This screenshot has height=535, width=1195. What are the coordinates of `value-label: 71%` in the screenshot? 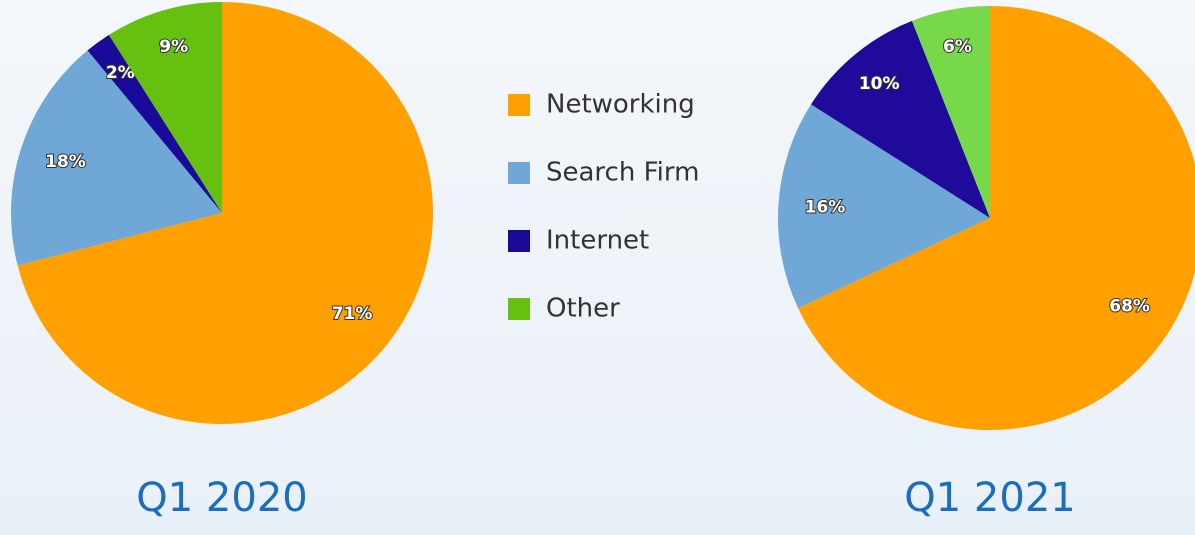 It's located at (352, 314).